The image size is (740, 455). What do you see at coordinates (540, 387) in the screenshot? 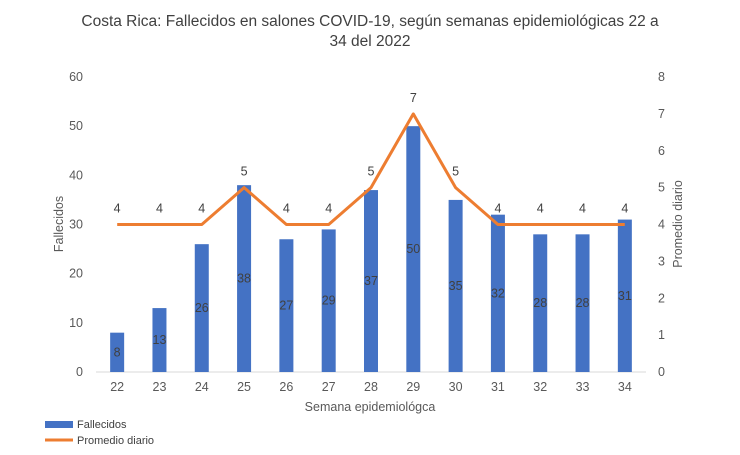
I see `x-tick-label: 32` at bounding box center [540, 387].